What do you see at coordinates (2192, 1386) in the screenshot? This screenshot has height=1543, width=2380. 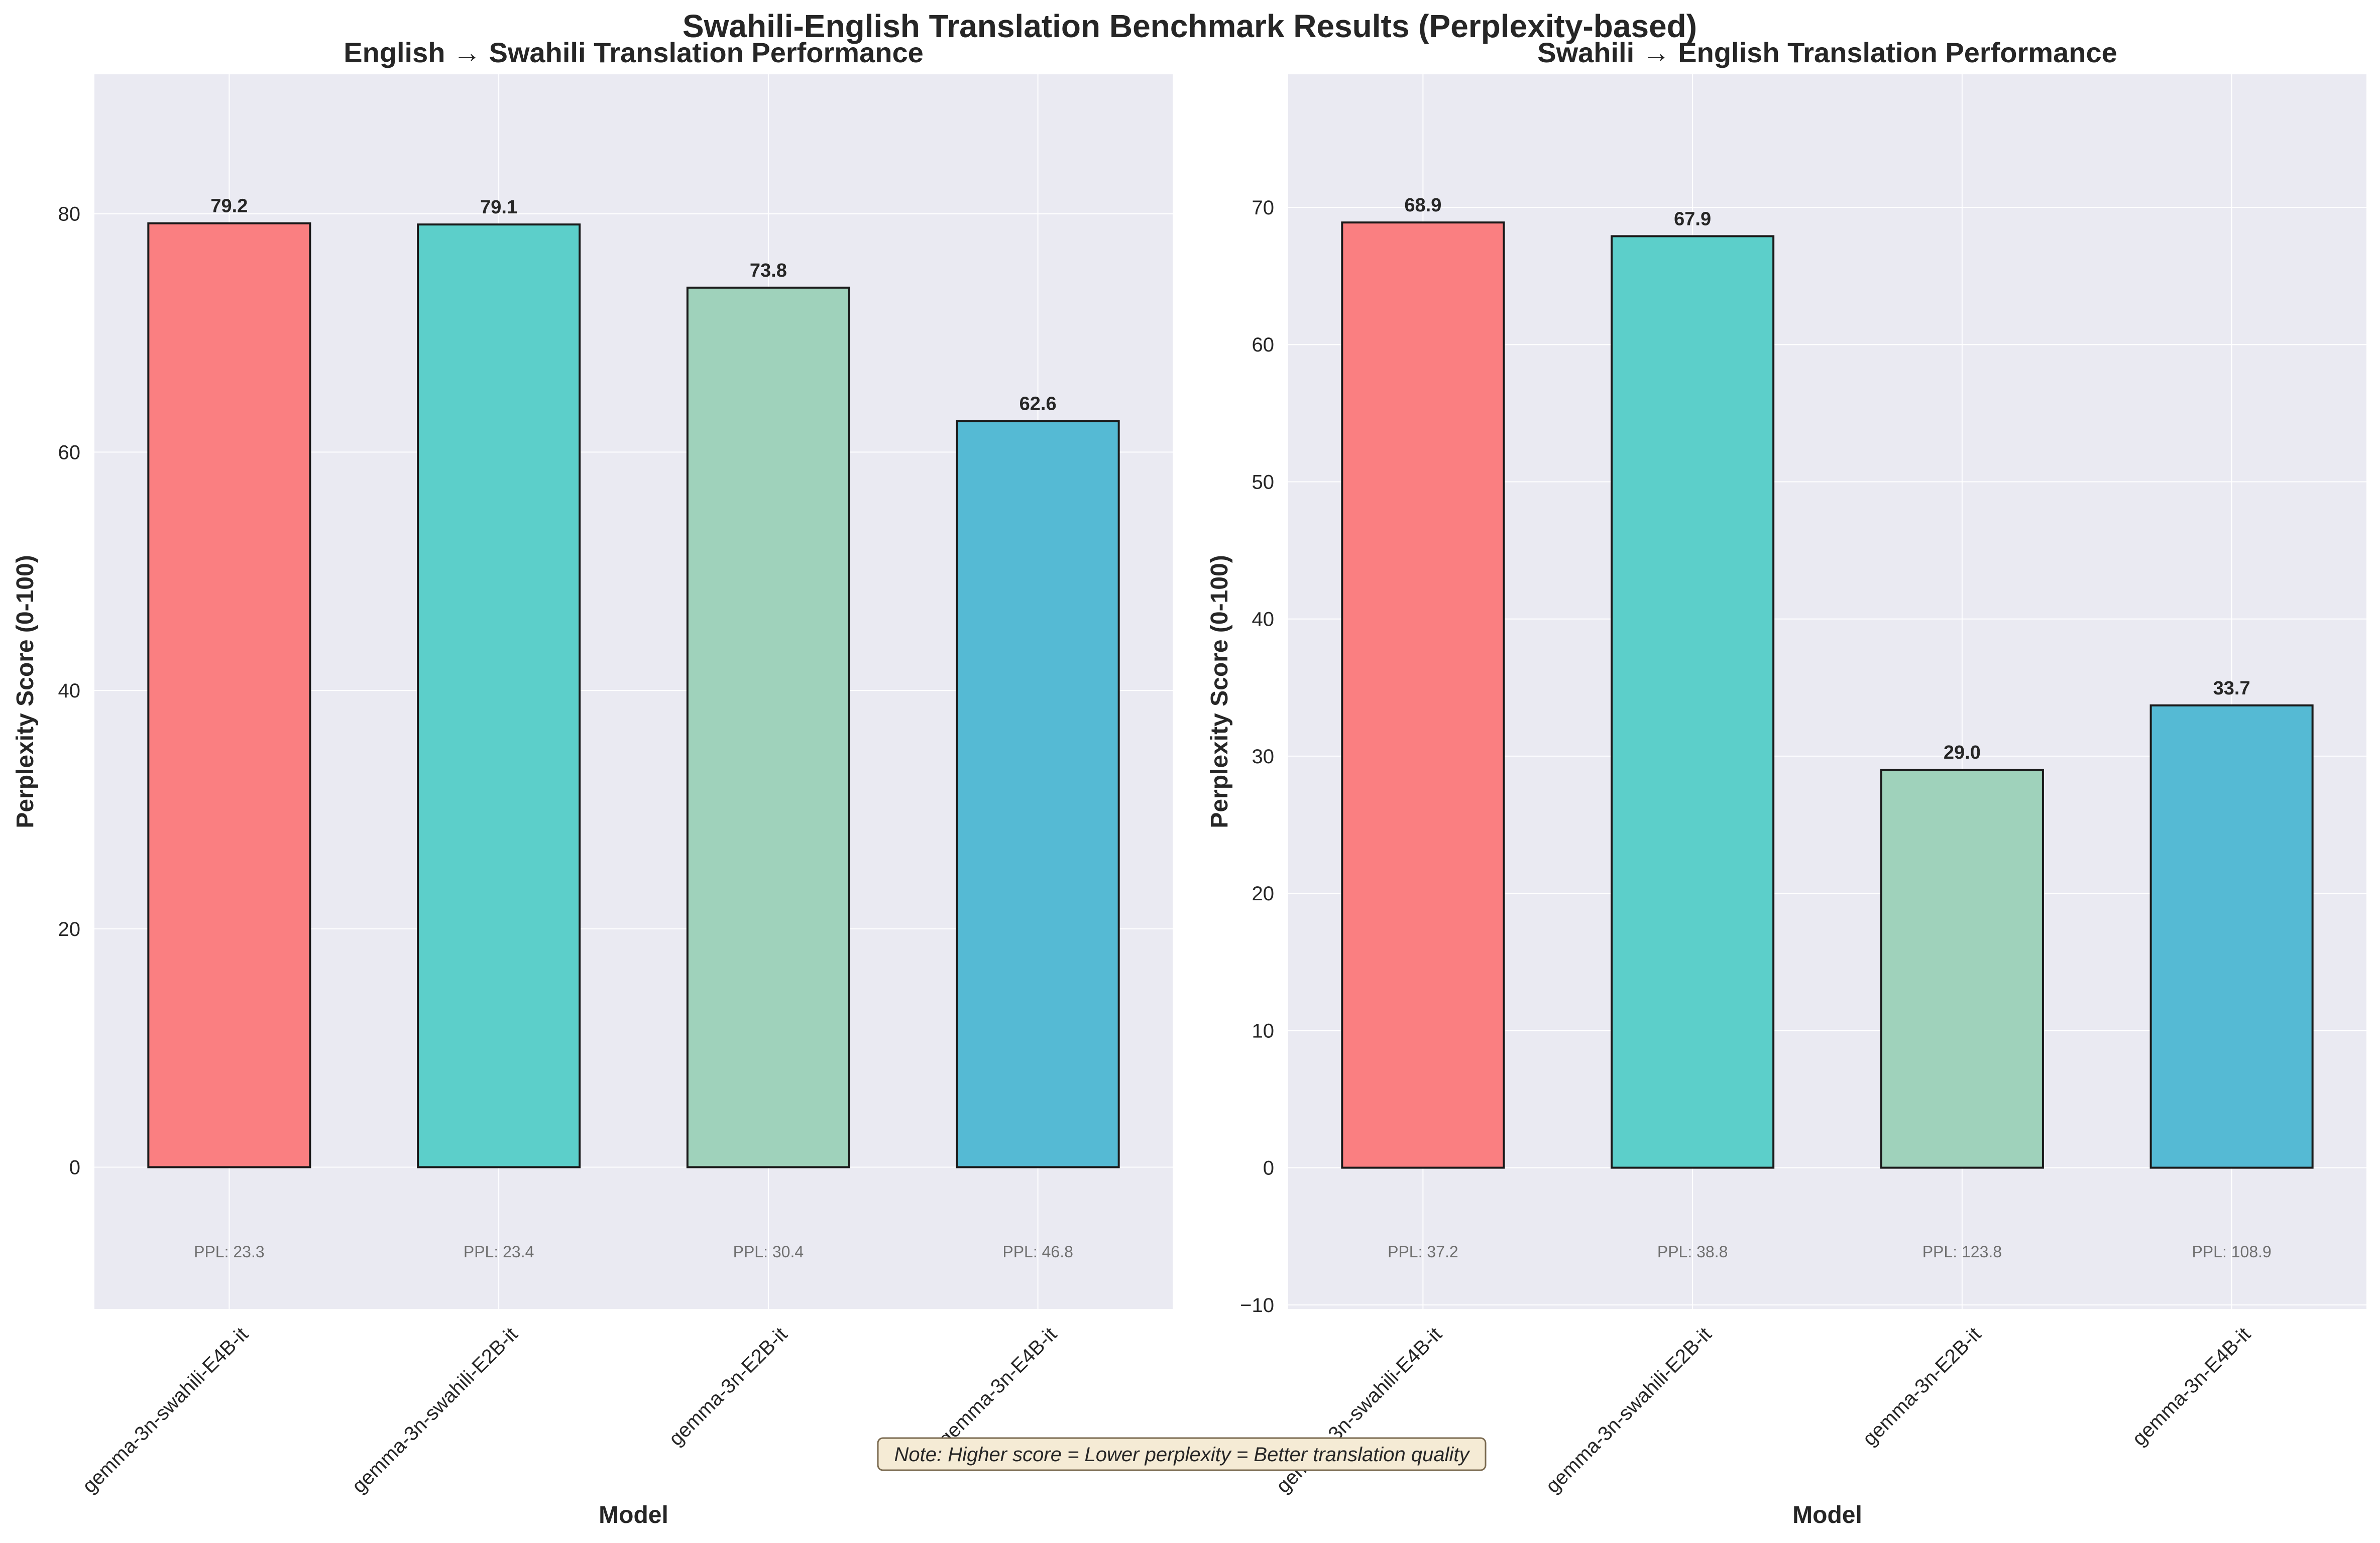 I see `chart2-xtick-label: gemma-3n-E4B-it` at bounding box center [2192, 1386].